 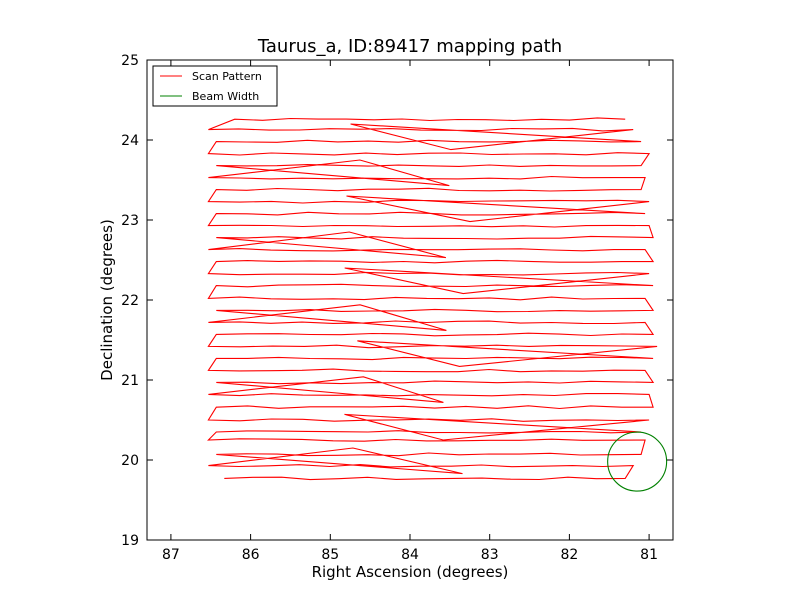 What do you see at coordinates (409, 46) in the screenshot?
I see `chart-title: Taurus_a, ID:89417 mapping path` at bounding box center [409, 46].